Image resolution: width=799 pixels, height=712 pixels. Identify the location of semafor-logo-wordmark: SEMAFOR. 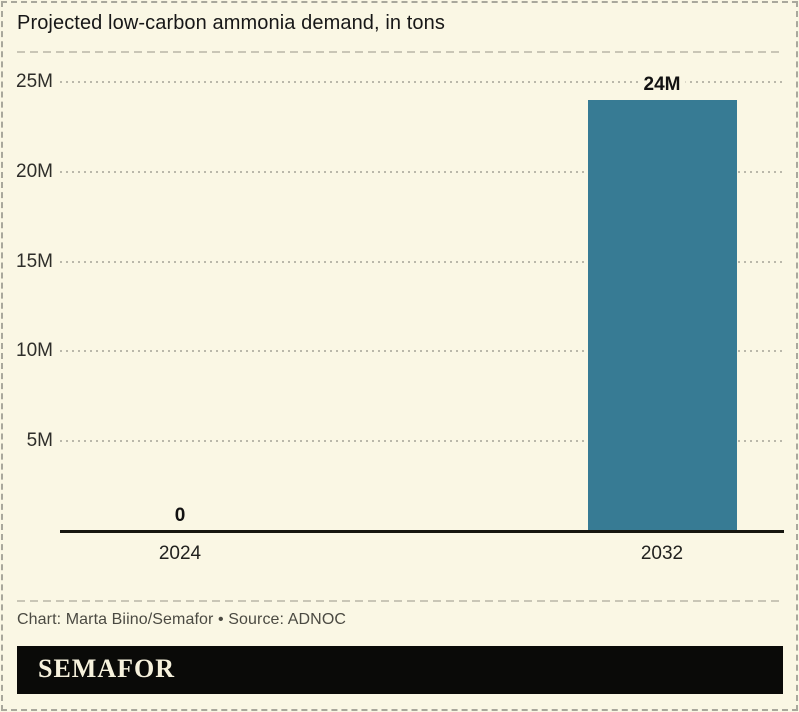
(106, 668).